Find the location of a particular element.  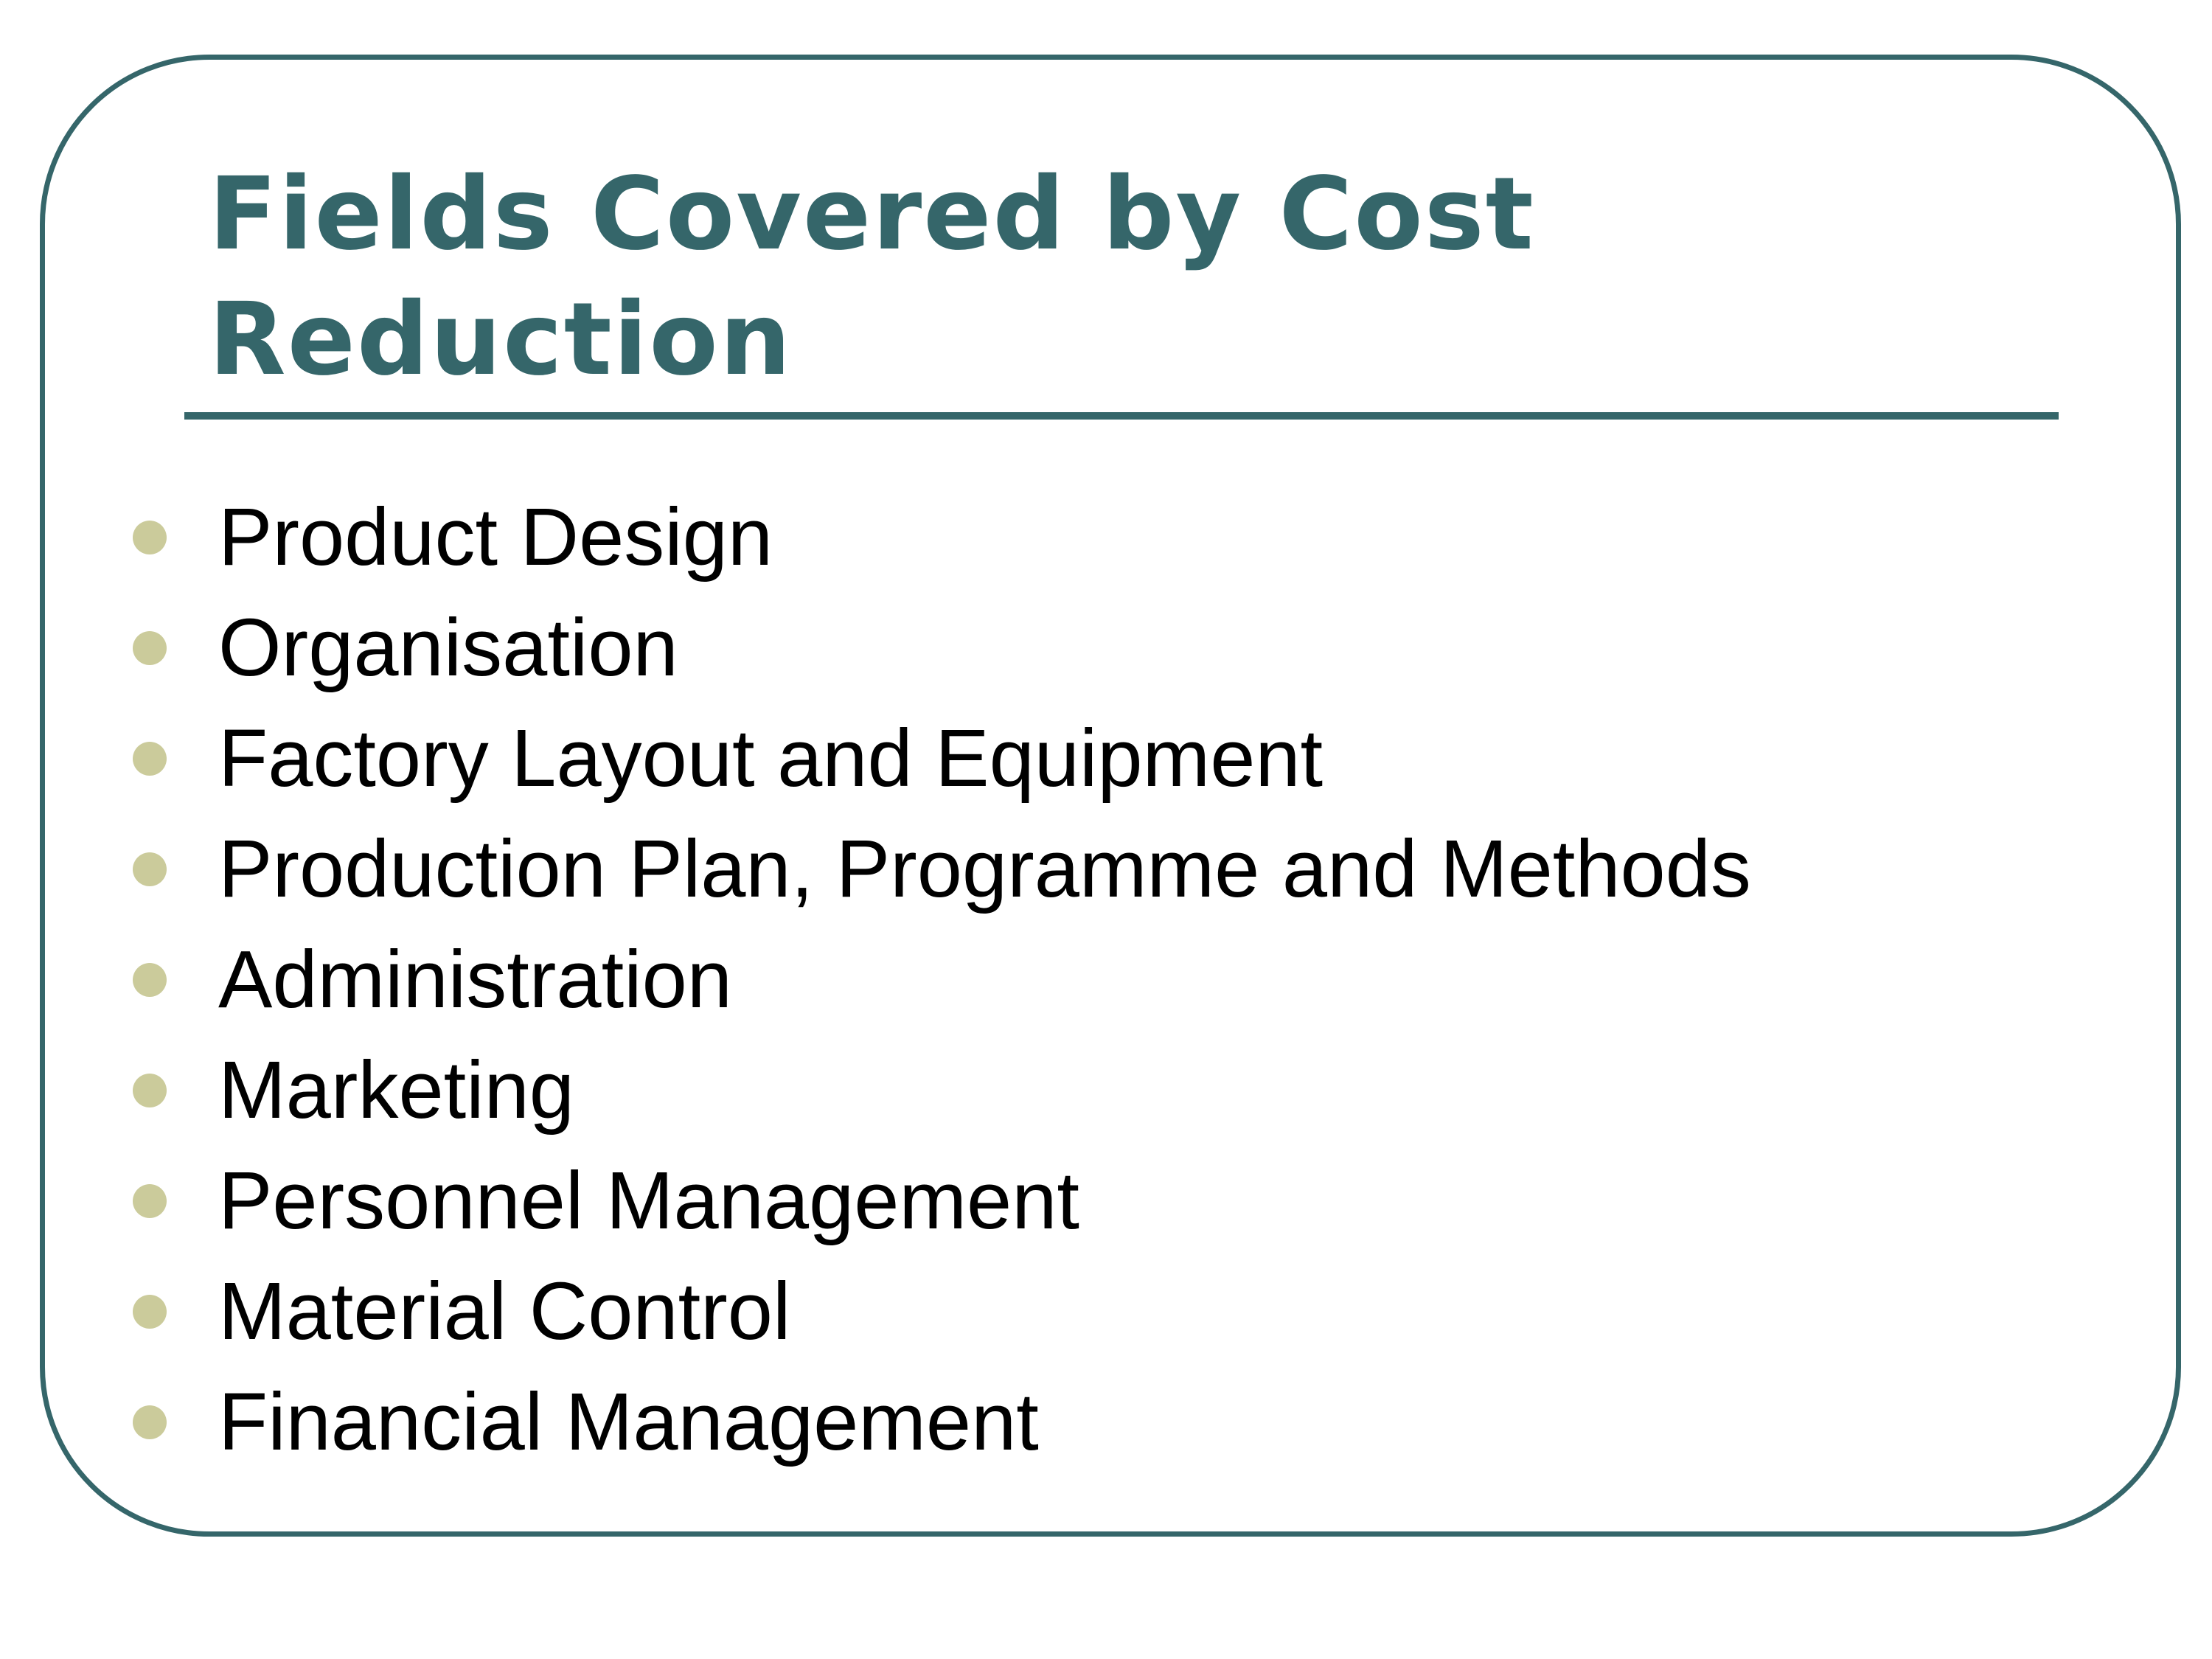

bullet-item: Administration is located at coordinates (942, 980).